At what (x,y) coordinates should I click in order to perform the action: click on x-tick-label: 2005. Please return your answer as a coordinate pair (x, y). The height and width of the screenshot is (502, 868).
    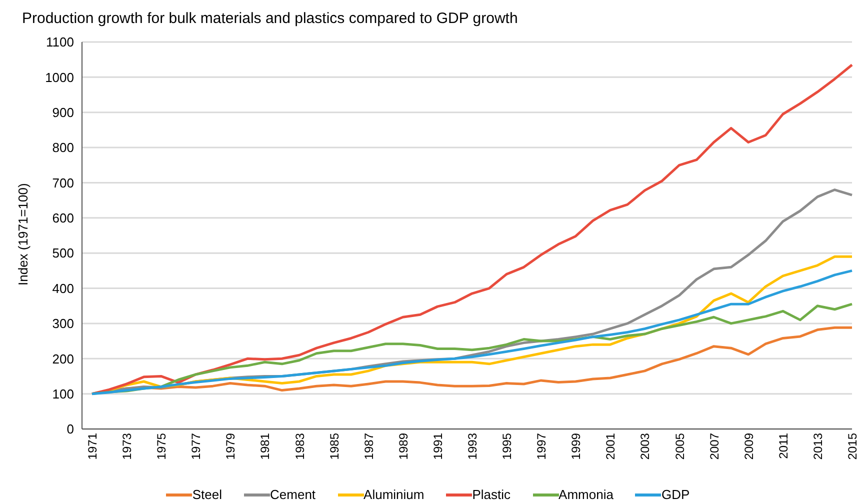
    Looking at the image, I should click on (679, 446).